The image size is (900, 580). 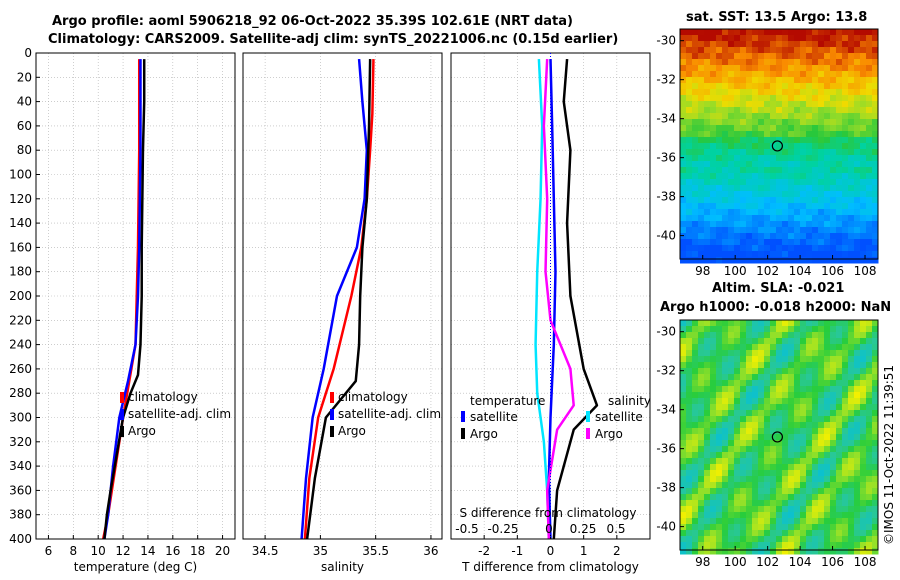 What do you see at coordinates (122, 414) in the screenshot?
I see `legend-swatch` at bounding box center [122, 414].